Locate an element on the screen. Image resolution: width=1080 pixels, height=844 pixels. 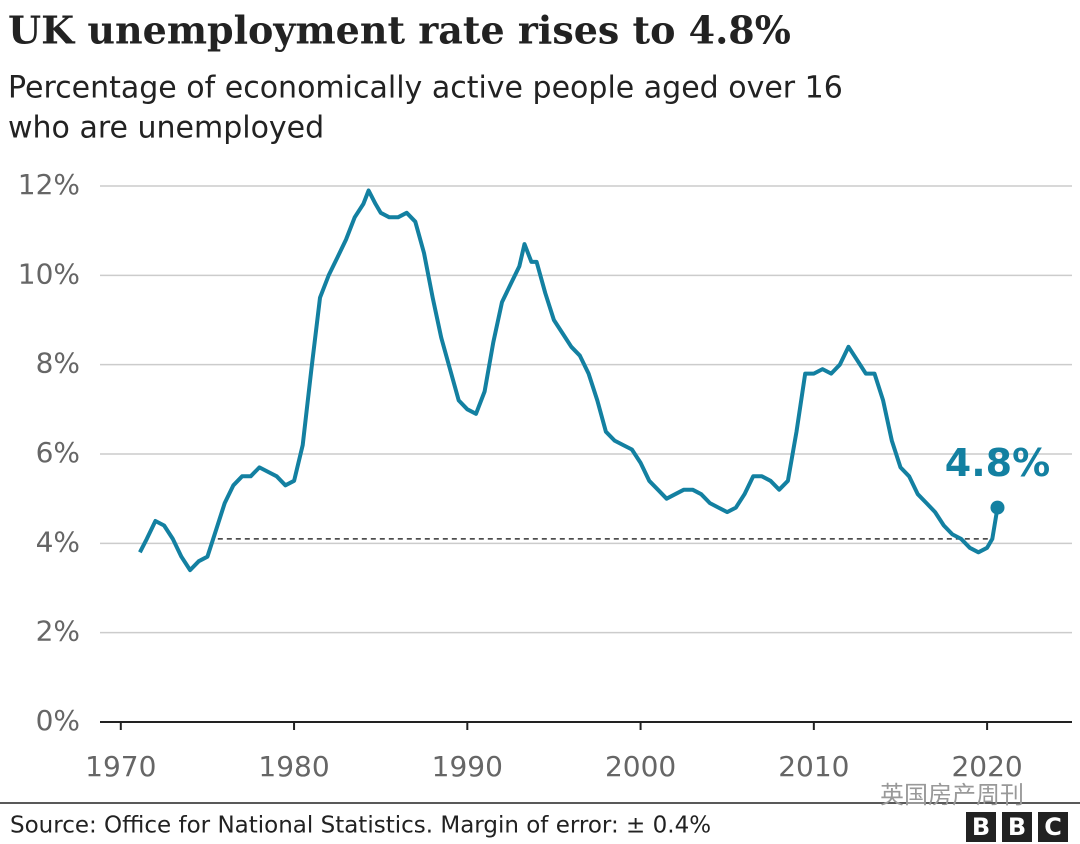
end-point is located at coordinates (997, 507).